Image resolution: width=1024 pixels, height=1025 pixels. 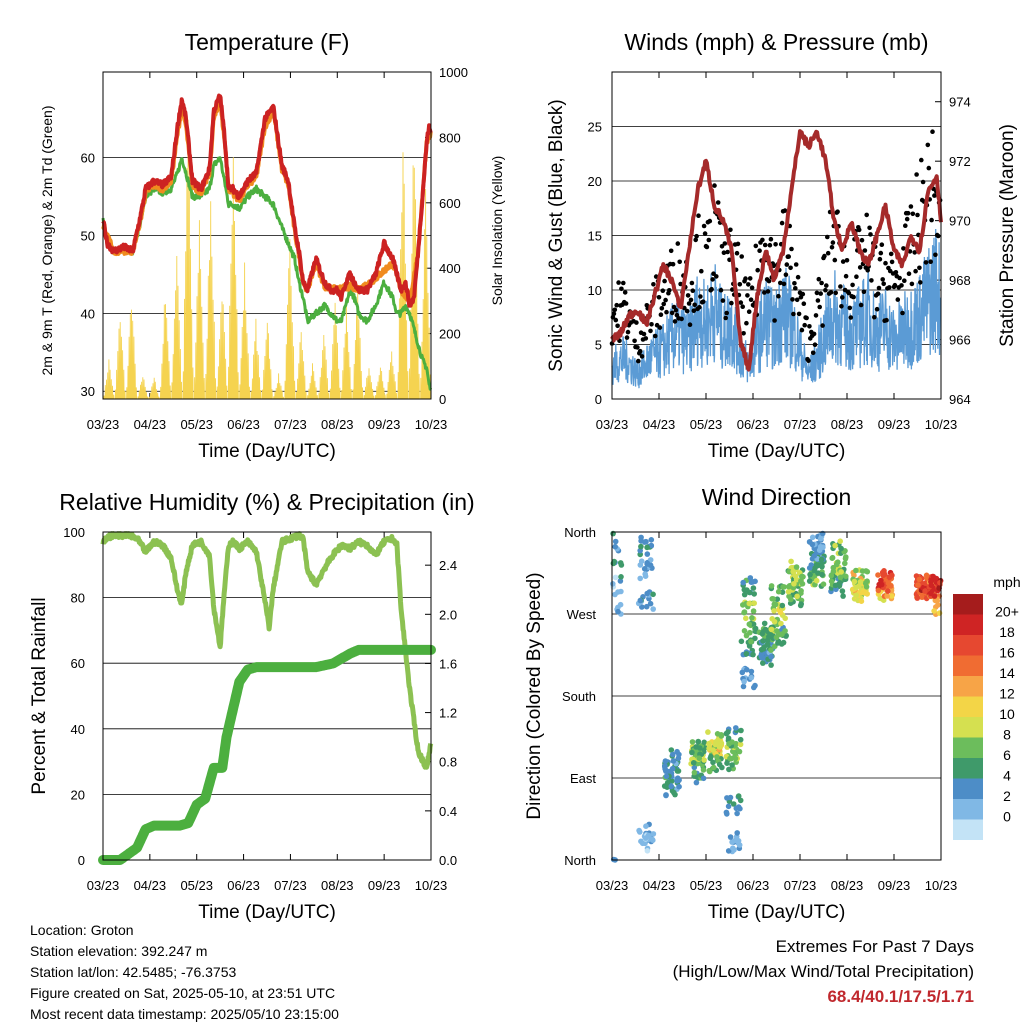 I want to click on series-direction, so click(x=777, y=696).